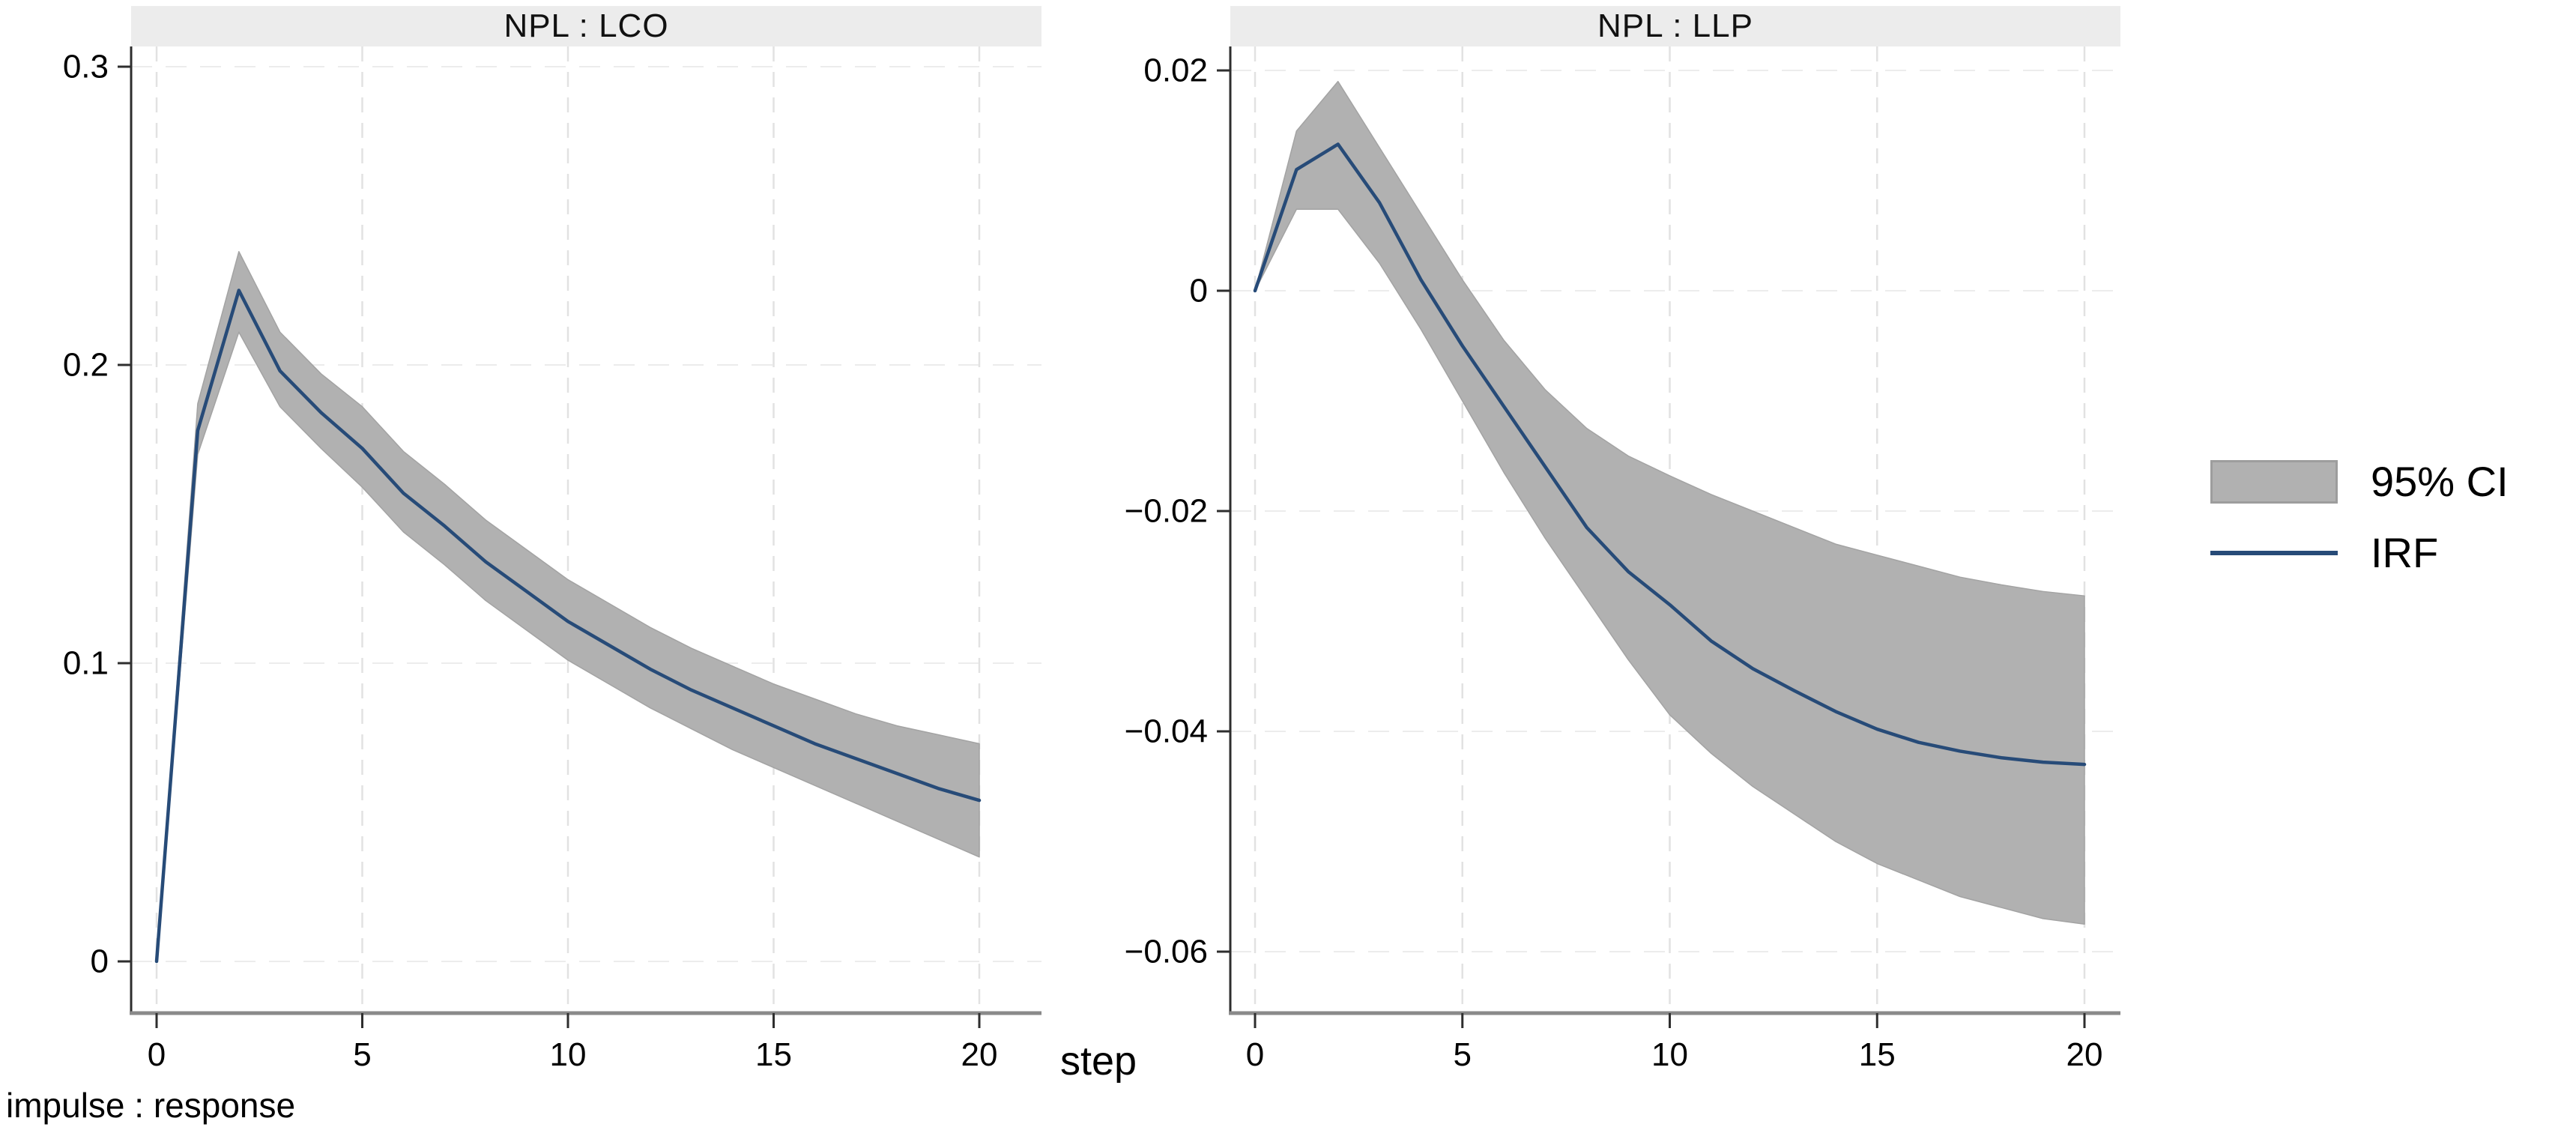 The image size is (2576, 1136). Describe the element at coordinates (2440, 482) in the screenshot. I see `ci-band-label: 95% CI` at that location.